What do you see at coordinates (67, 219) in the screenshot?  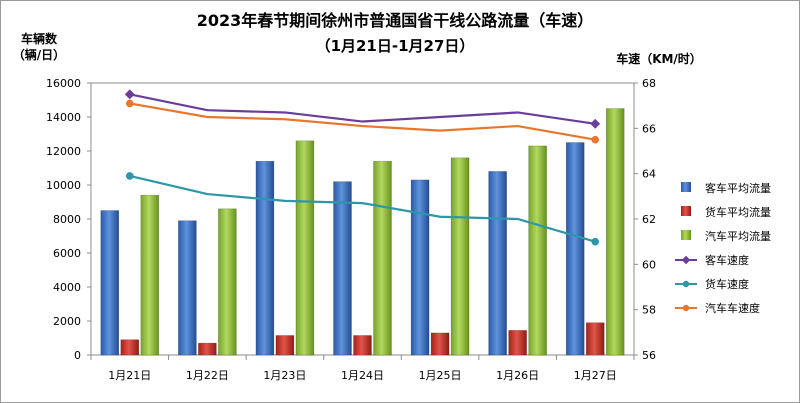 I see `y-tick-label: 8000` at bounding box center [67, 219].